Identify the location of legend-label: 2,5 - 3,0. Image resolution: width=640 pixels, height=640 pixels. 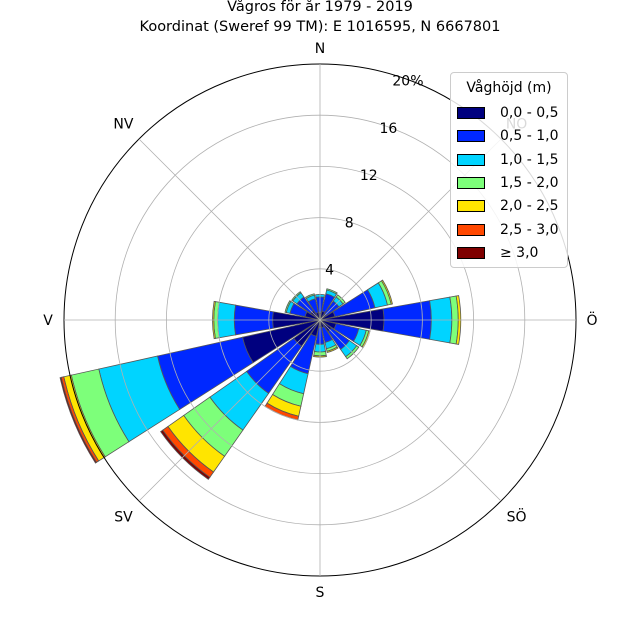
(529, 229).